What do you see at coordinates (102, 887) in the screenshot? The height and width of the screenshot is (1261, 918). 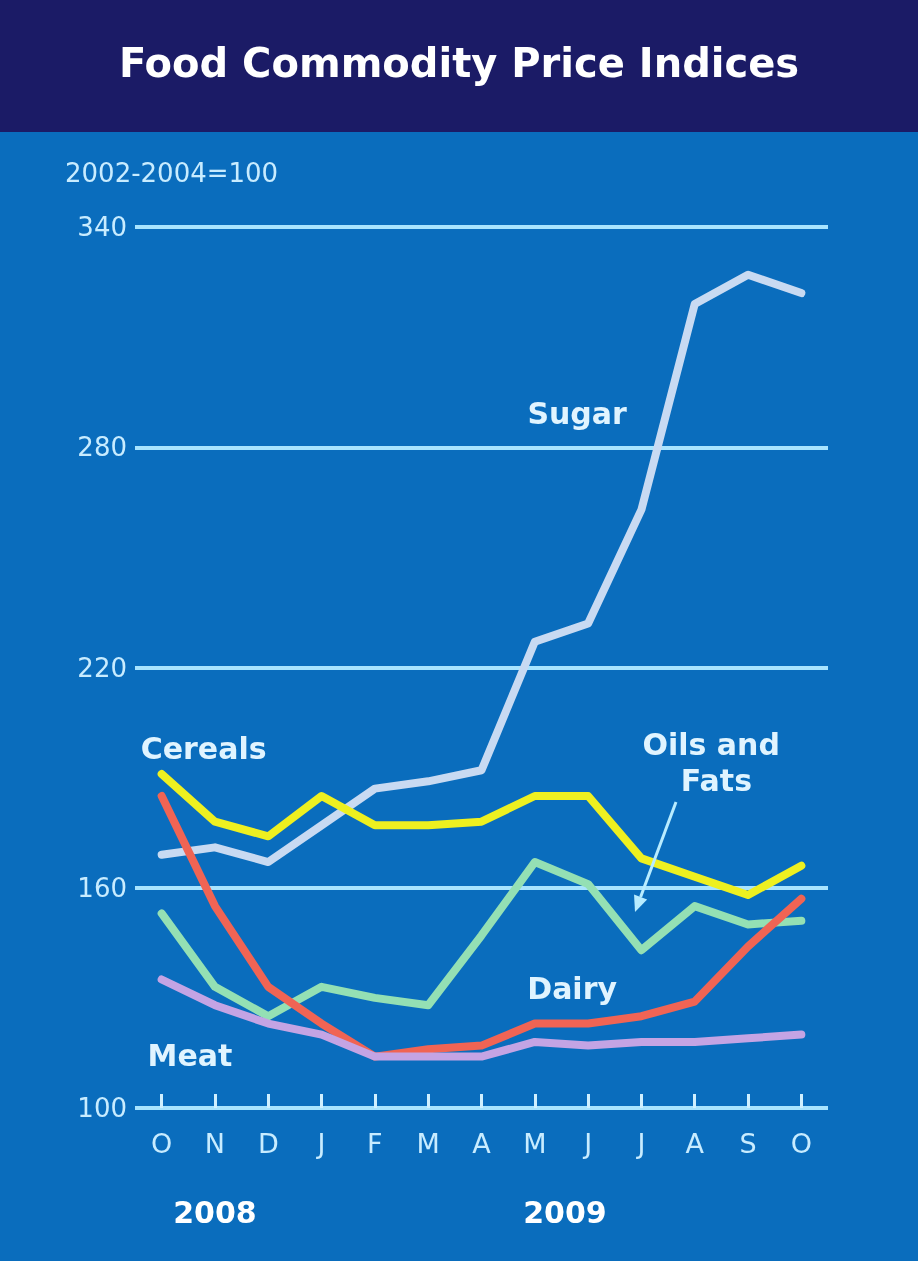 I see `y-tick-label: 160` at bounding box center [102, 887].